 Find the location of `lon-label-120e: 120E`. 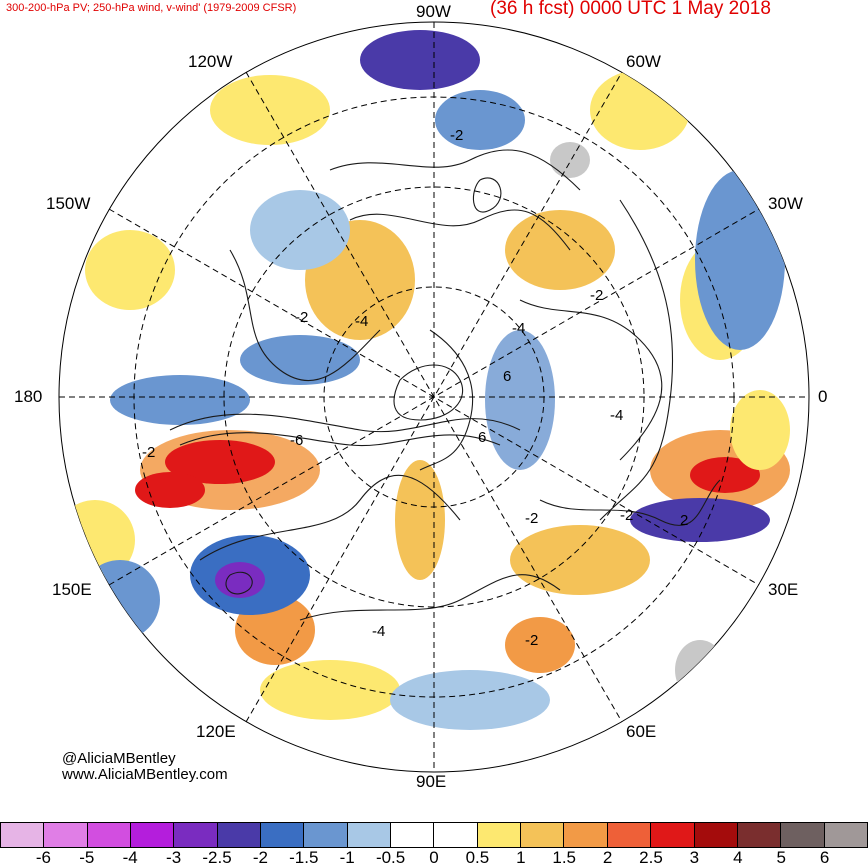

lon-label-120e: 120E is located at coordinates (216, 731).